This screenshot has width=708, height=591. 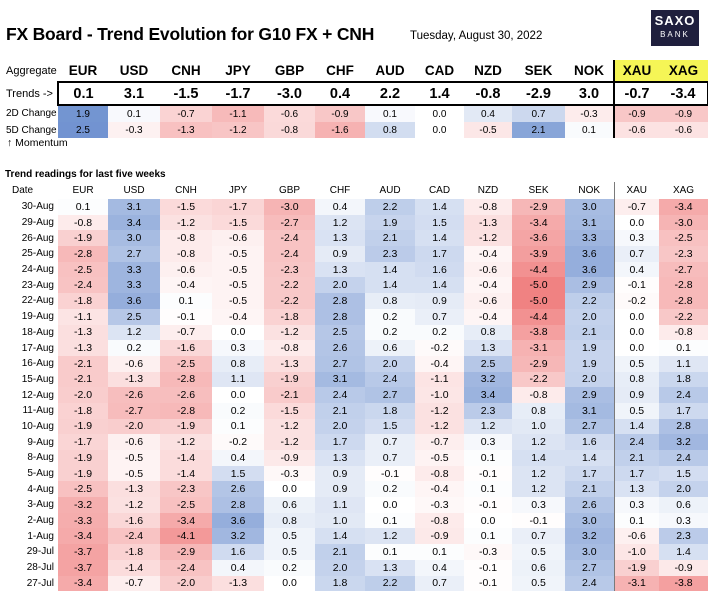 I want to click on history-date: 30-Aug, so click(x=29, y=207).